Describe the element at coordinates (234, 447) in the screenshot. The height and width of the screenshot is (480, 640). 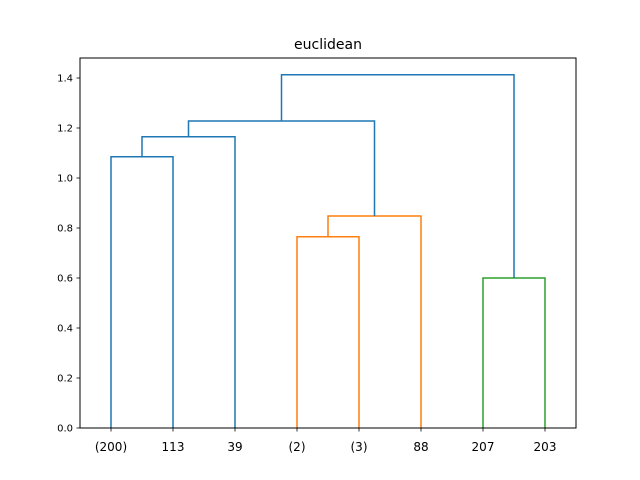
I see `leaf-label: 39` at that location.